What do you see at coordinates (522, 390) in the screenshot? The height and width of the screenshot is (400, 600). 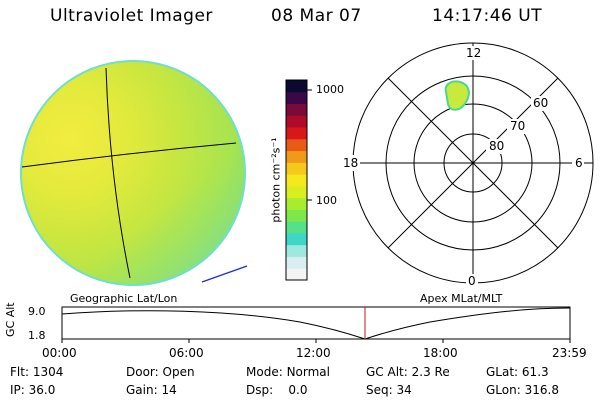 I see `status-glon: GLon: 316.8` at bounding box center [522, 390].